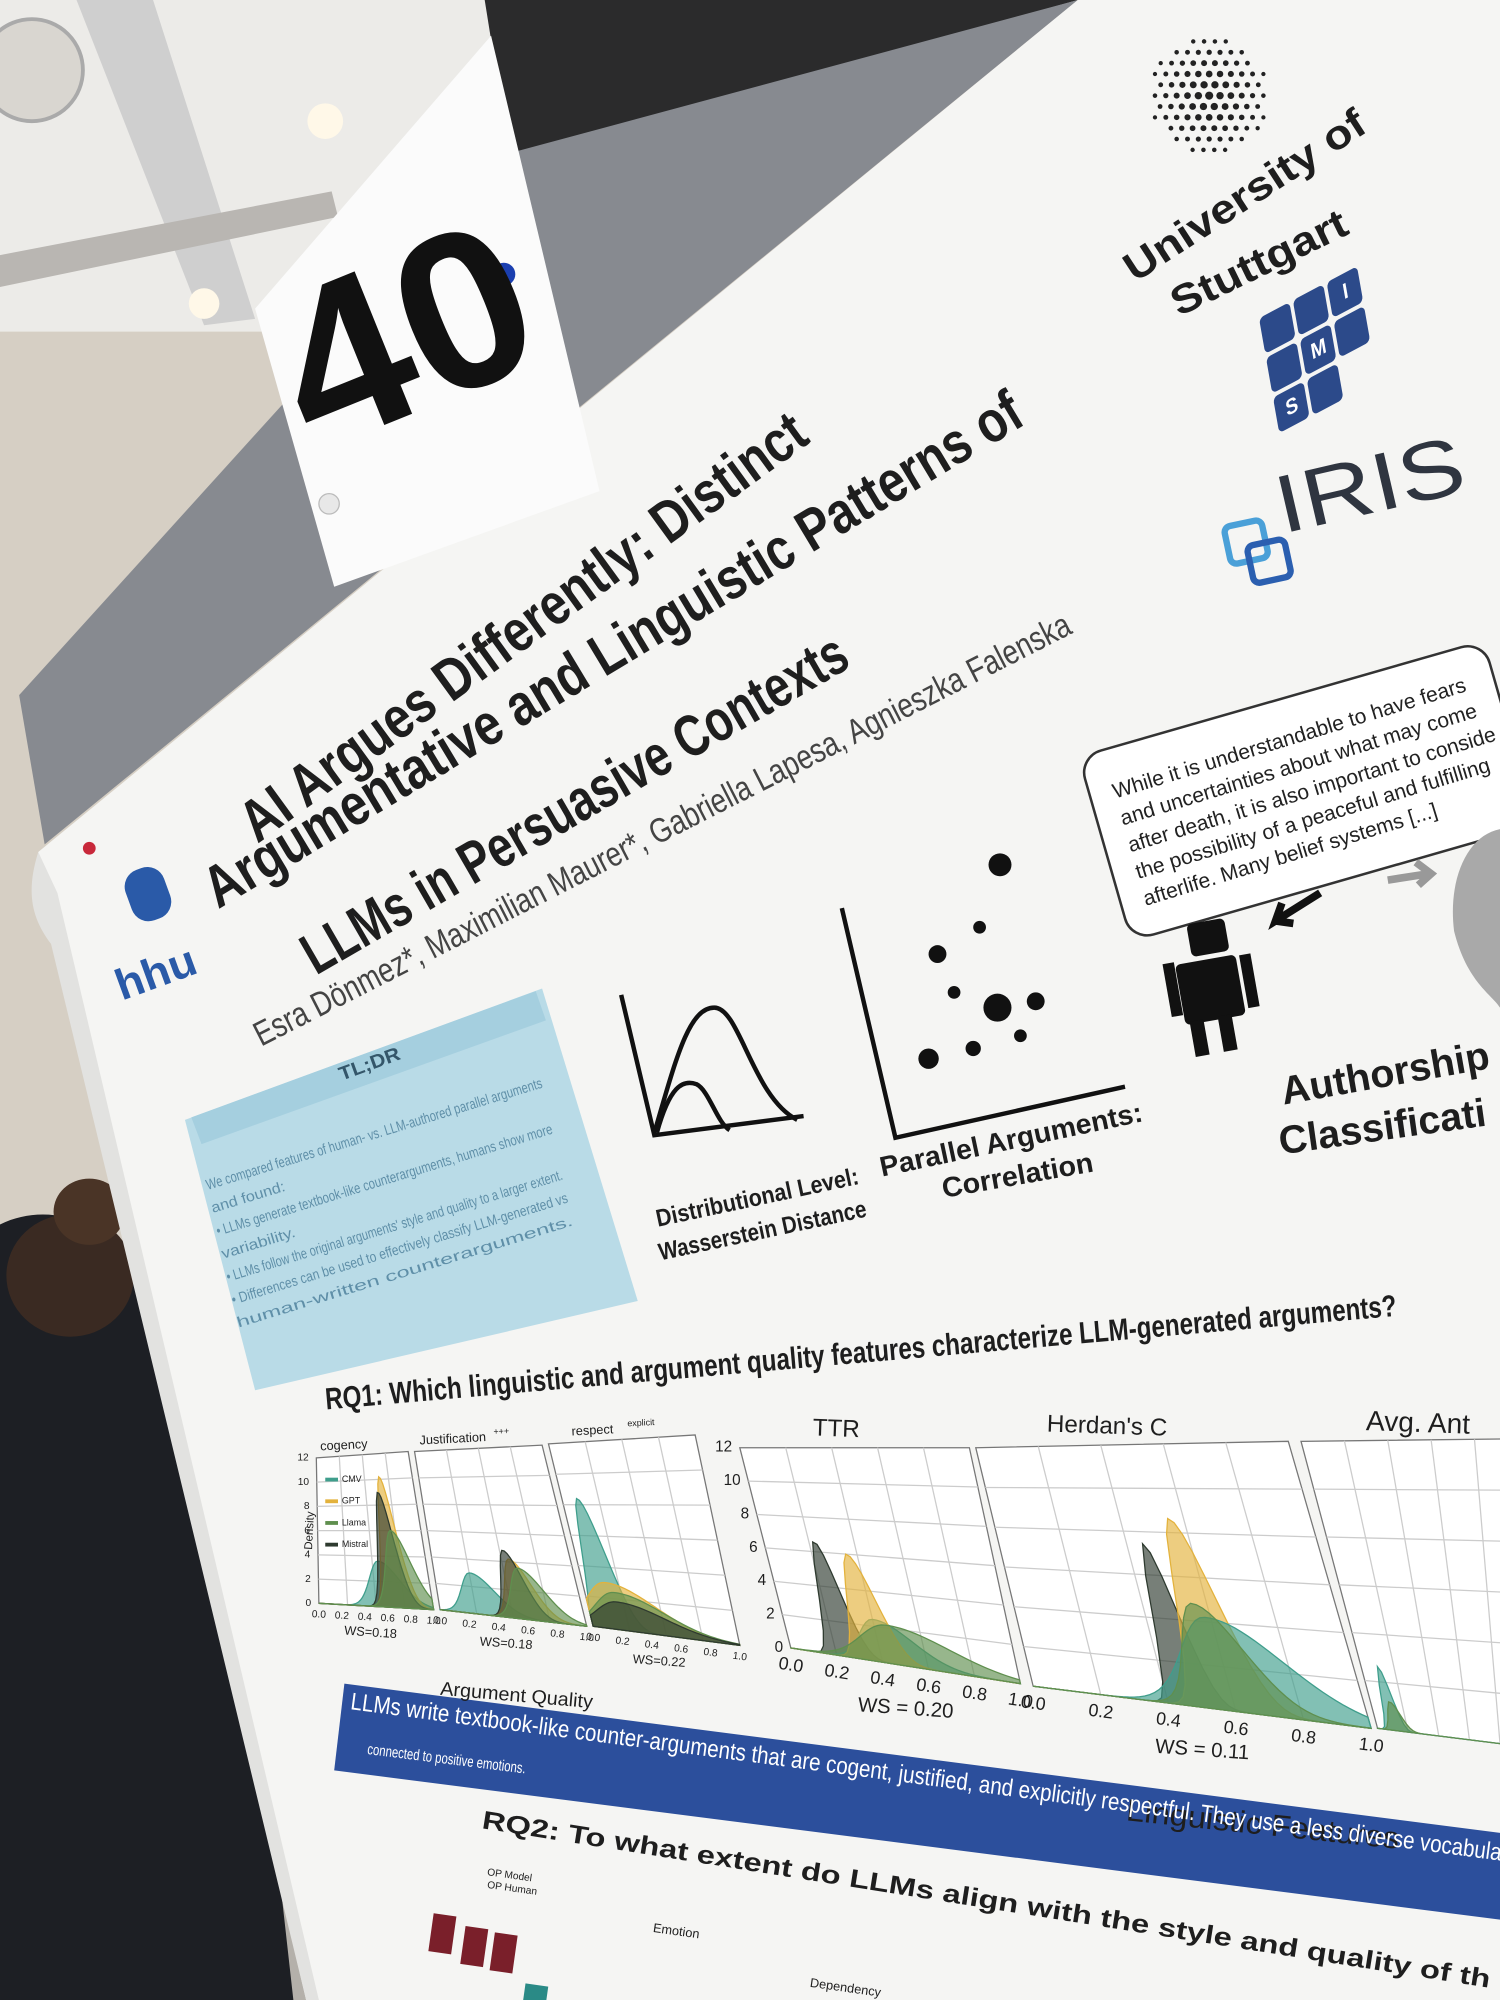  What do you see at coordinates (352, 1479) in the screenshot?
I see `legend-label: CMV` at bounding box center [352, 1479].